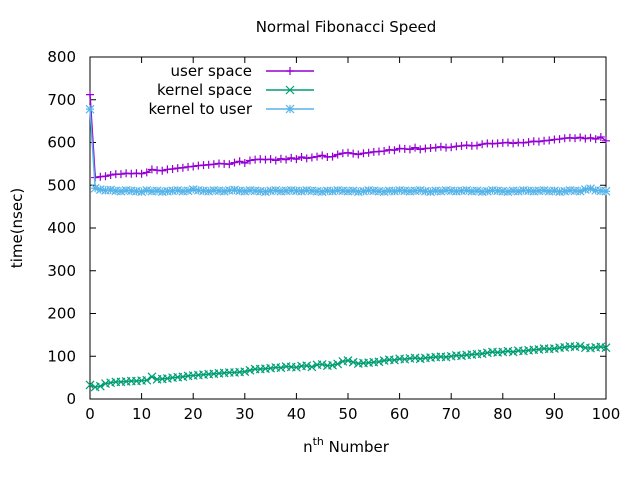 This screenshot has height=480, width=640. I want to click on x-tick-label: 30, so click(244, 414).